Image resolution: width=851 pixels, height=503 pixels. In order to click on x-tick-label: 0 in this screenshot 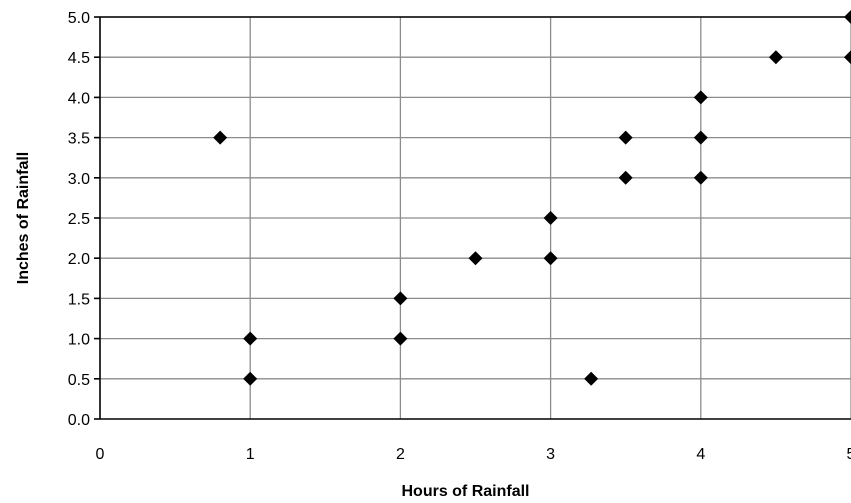, I will do `click(100, 454)`.